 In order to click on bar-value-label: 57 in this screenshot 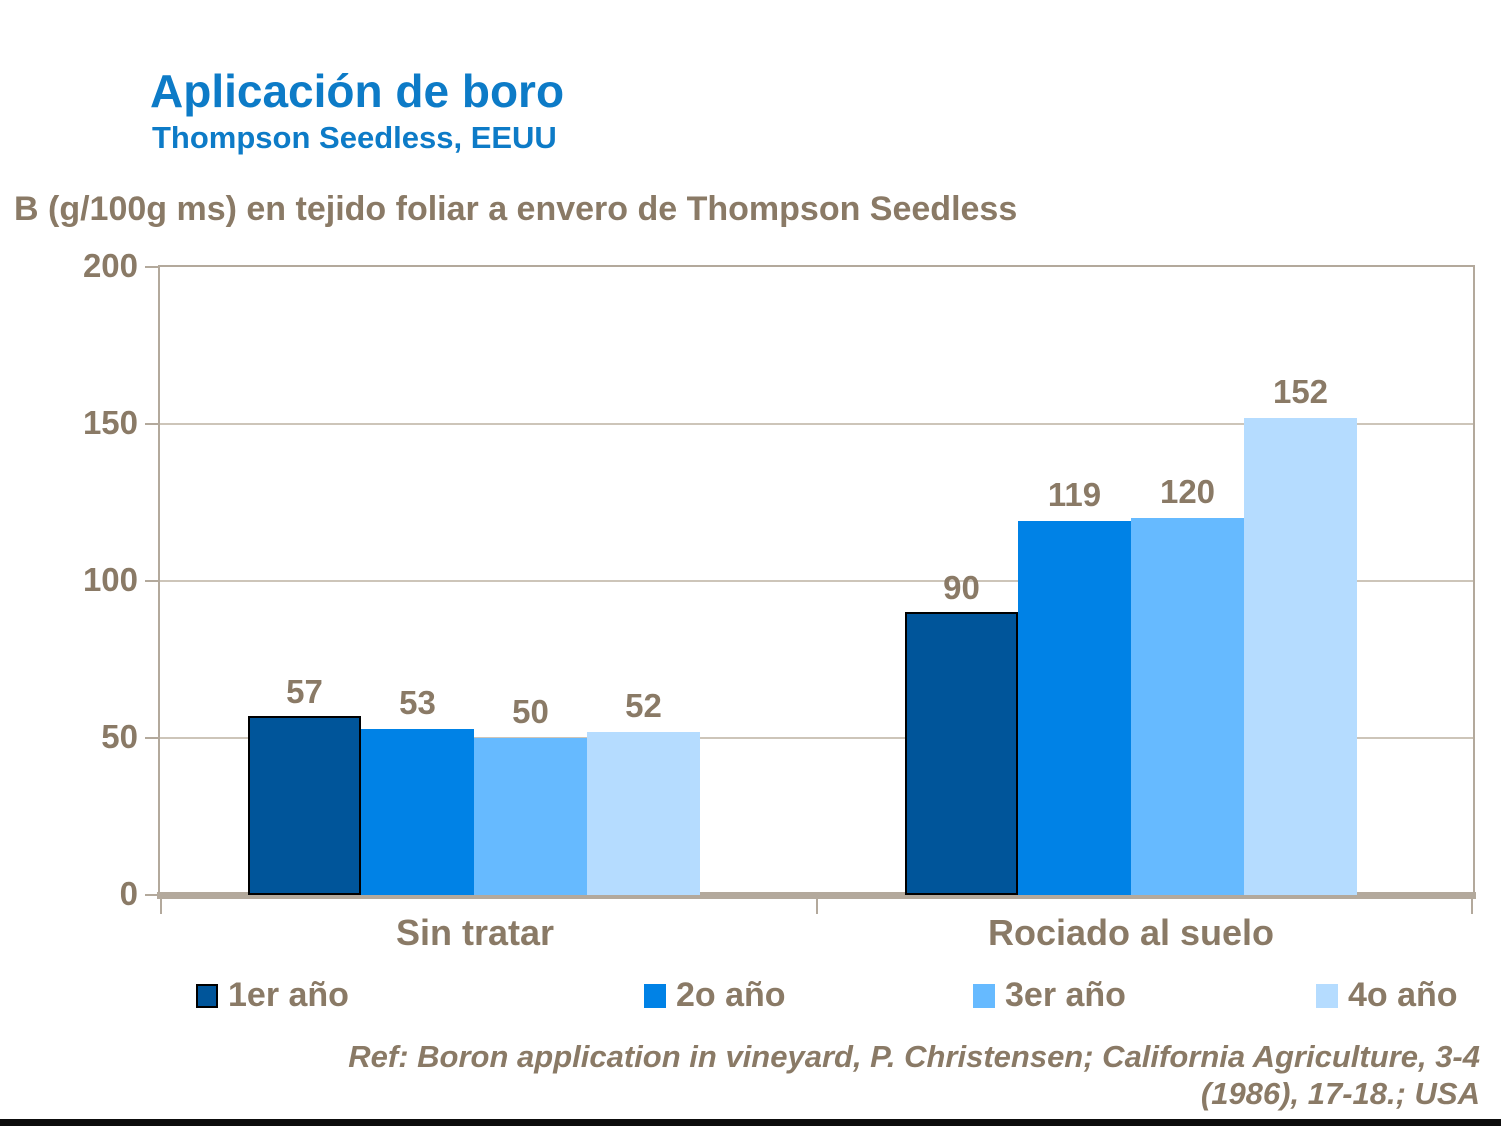, I will do `click(304, 692)`.